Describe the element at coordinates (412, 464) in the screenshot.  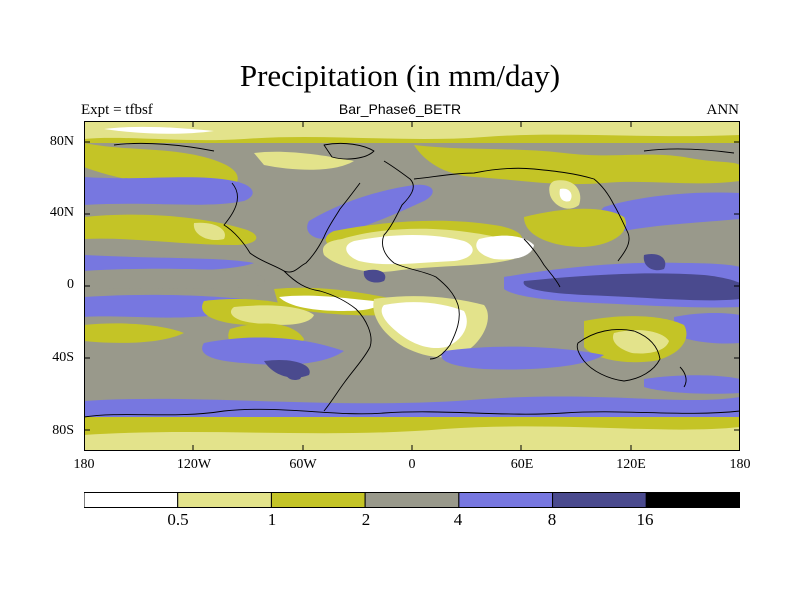
I see `lon-tick-label: 0` at that location.